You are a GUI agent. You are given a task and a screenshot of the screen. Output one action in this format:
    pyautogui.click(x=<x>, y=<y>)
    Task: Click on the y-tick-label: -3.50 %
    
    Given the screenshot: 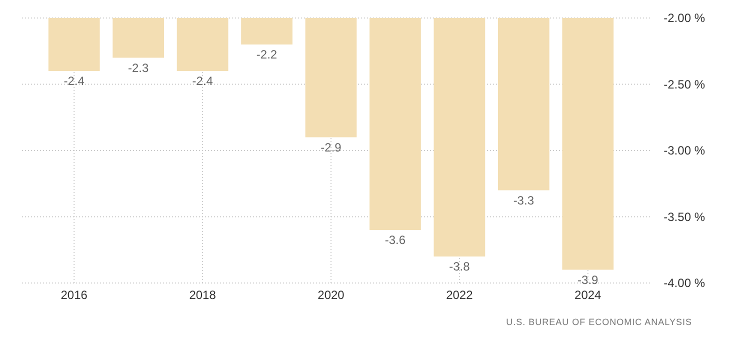 What is the action you would take?
    pyautogui.click(x=685, y=217)
    